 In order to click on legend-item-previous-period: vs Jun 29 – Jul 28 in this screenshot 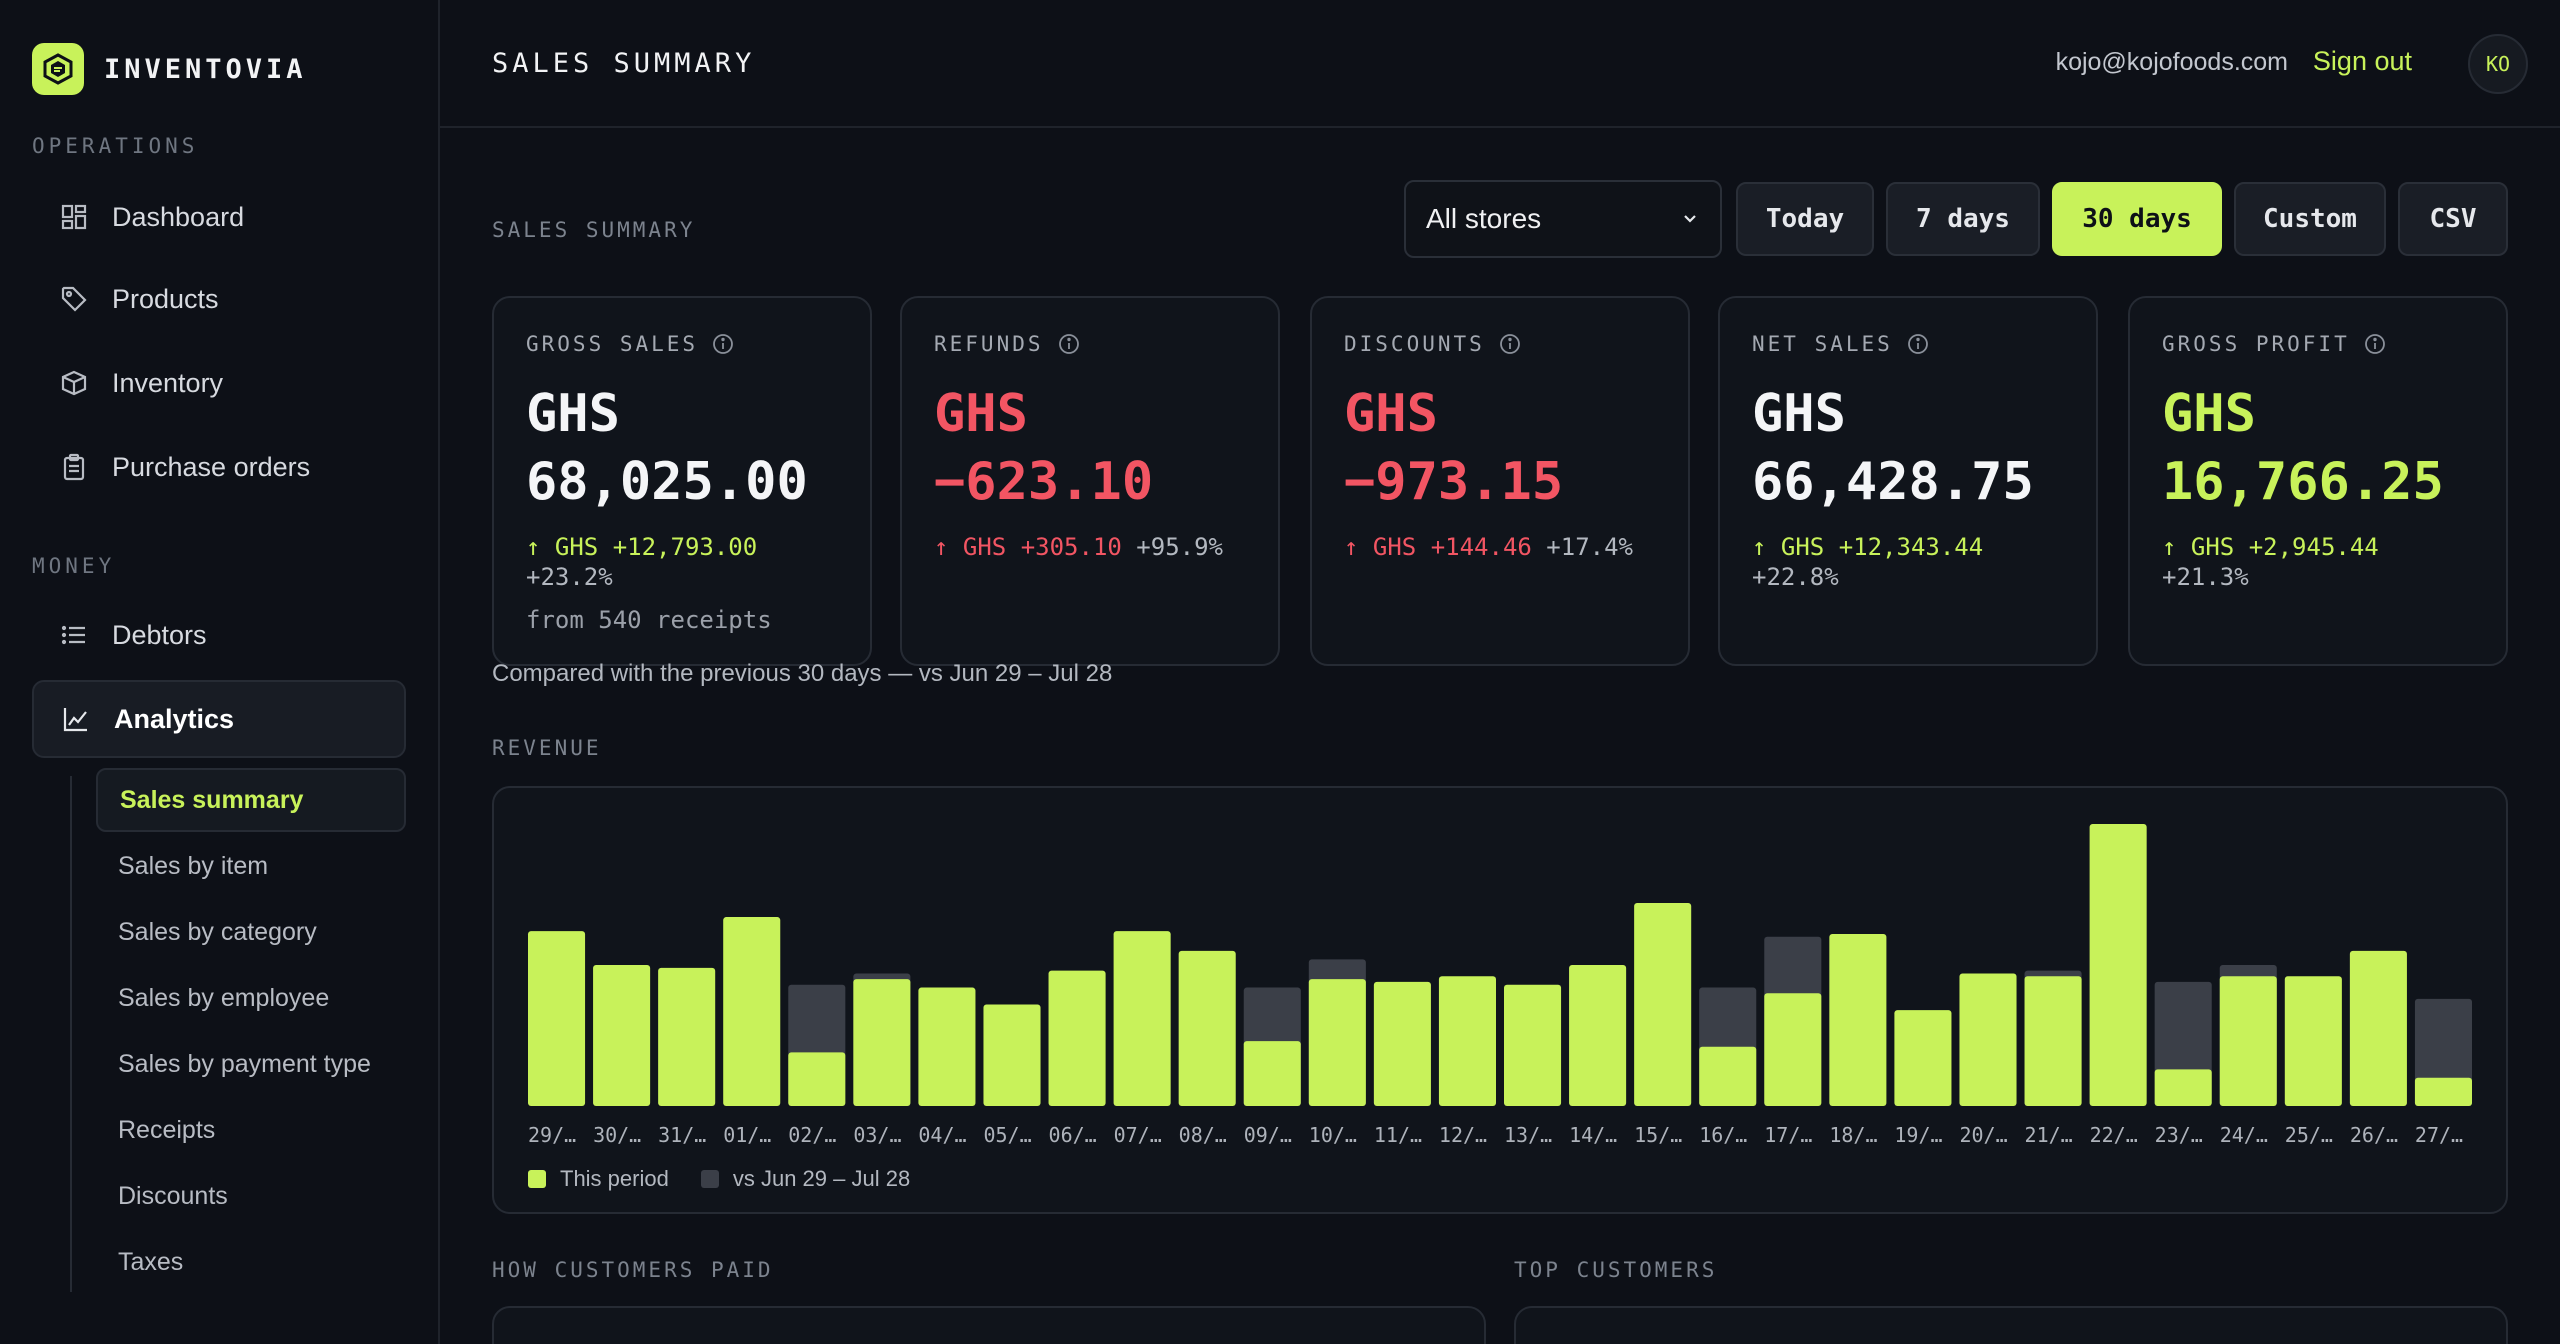, I will do `click(805, 1179)`.